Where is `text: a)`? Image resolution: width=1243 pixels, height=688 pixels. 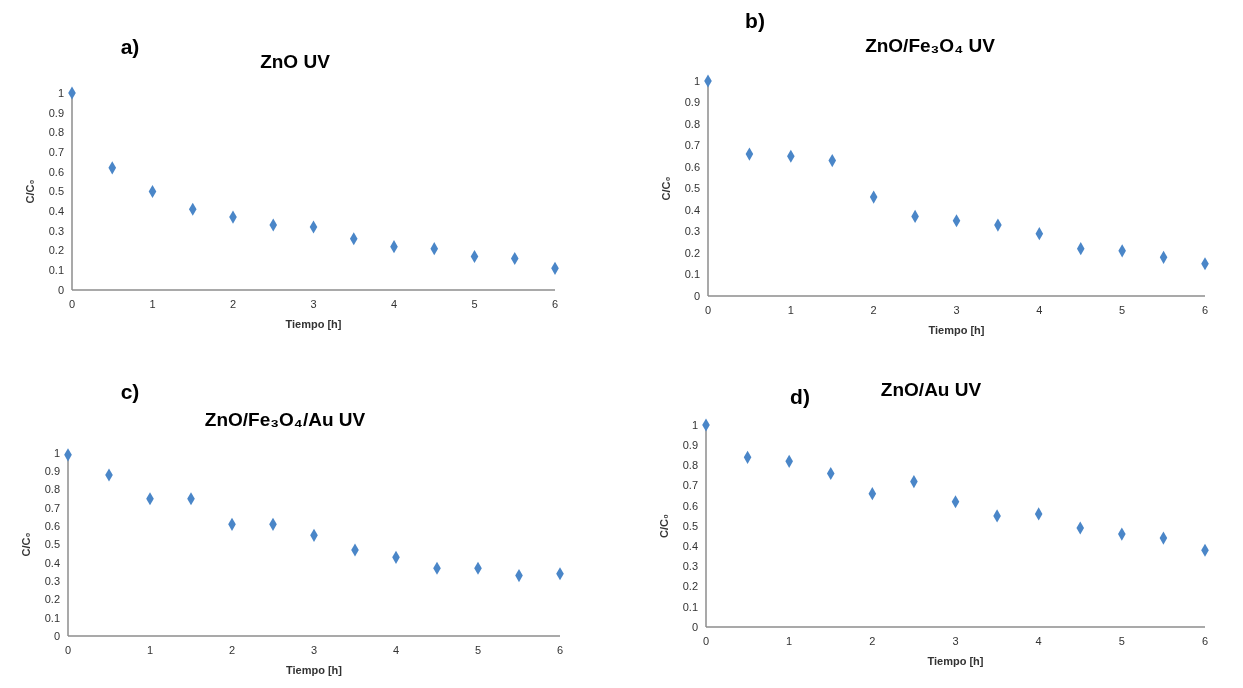
text: a) is located at coordinates (130, 46).